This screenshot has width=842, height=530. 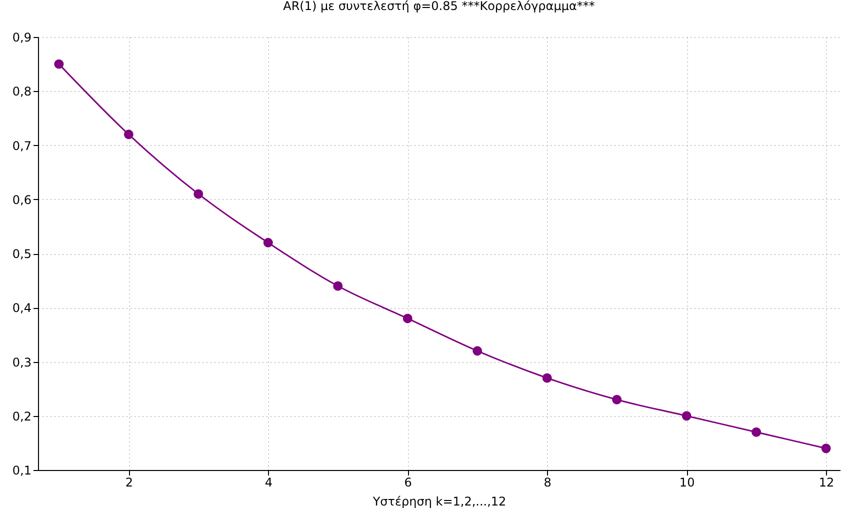 I want to click on x-axis-title: Υστέρηση k=1,2,...,12, so click(x=439, y=501).